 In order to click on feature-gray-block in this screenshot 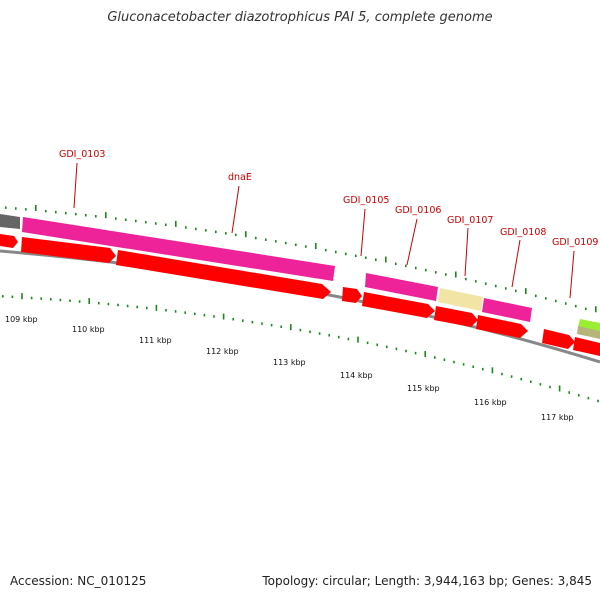, I will do `click(10, 221)`.